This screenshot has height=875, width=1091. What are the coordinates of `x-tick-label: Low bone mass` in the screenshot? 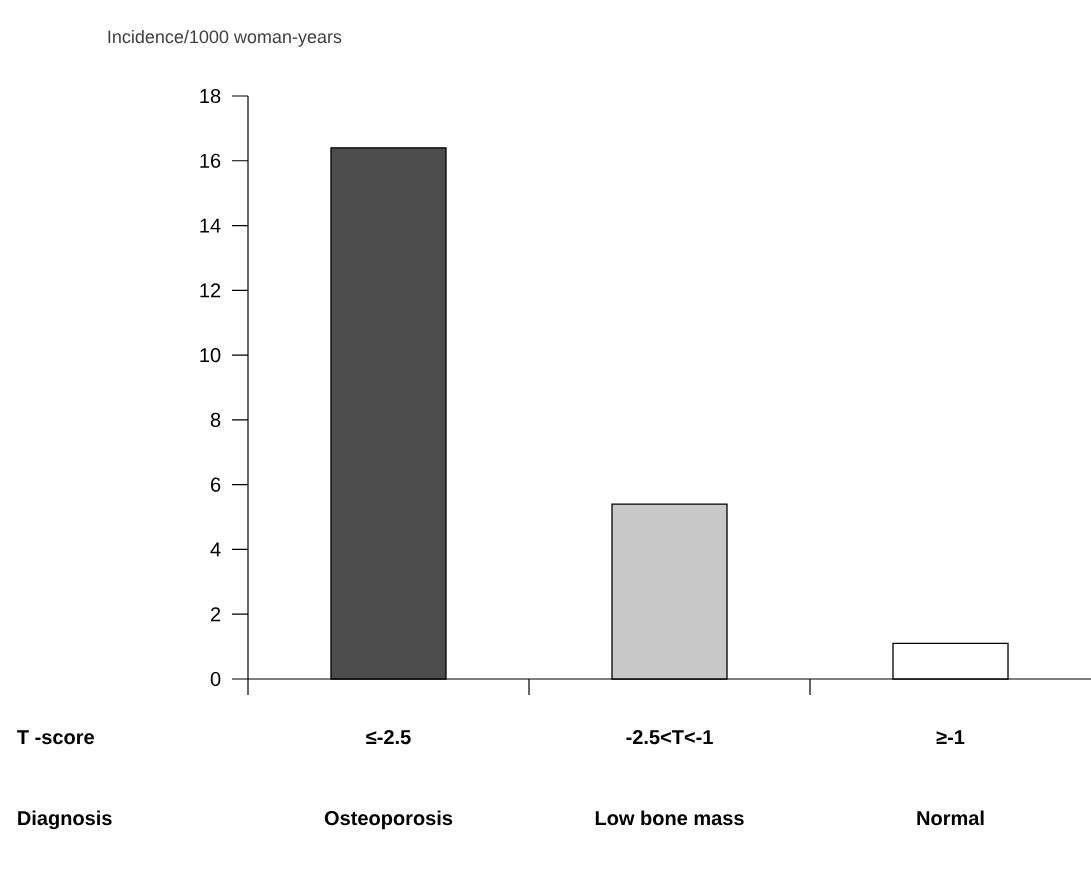 It's located at (669, 818).